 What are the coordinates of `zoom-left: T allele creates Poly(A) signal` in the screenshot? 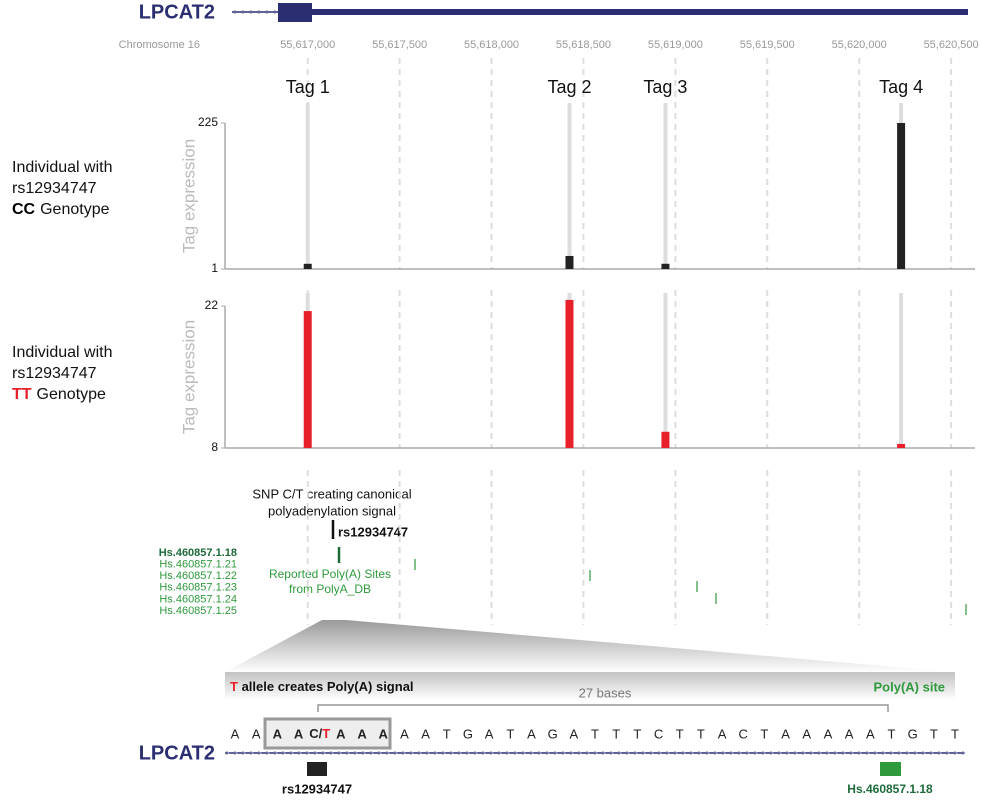 It's located at (322, 686).